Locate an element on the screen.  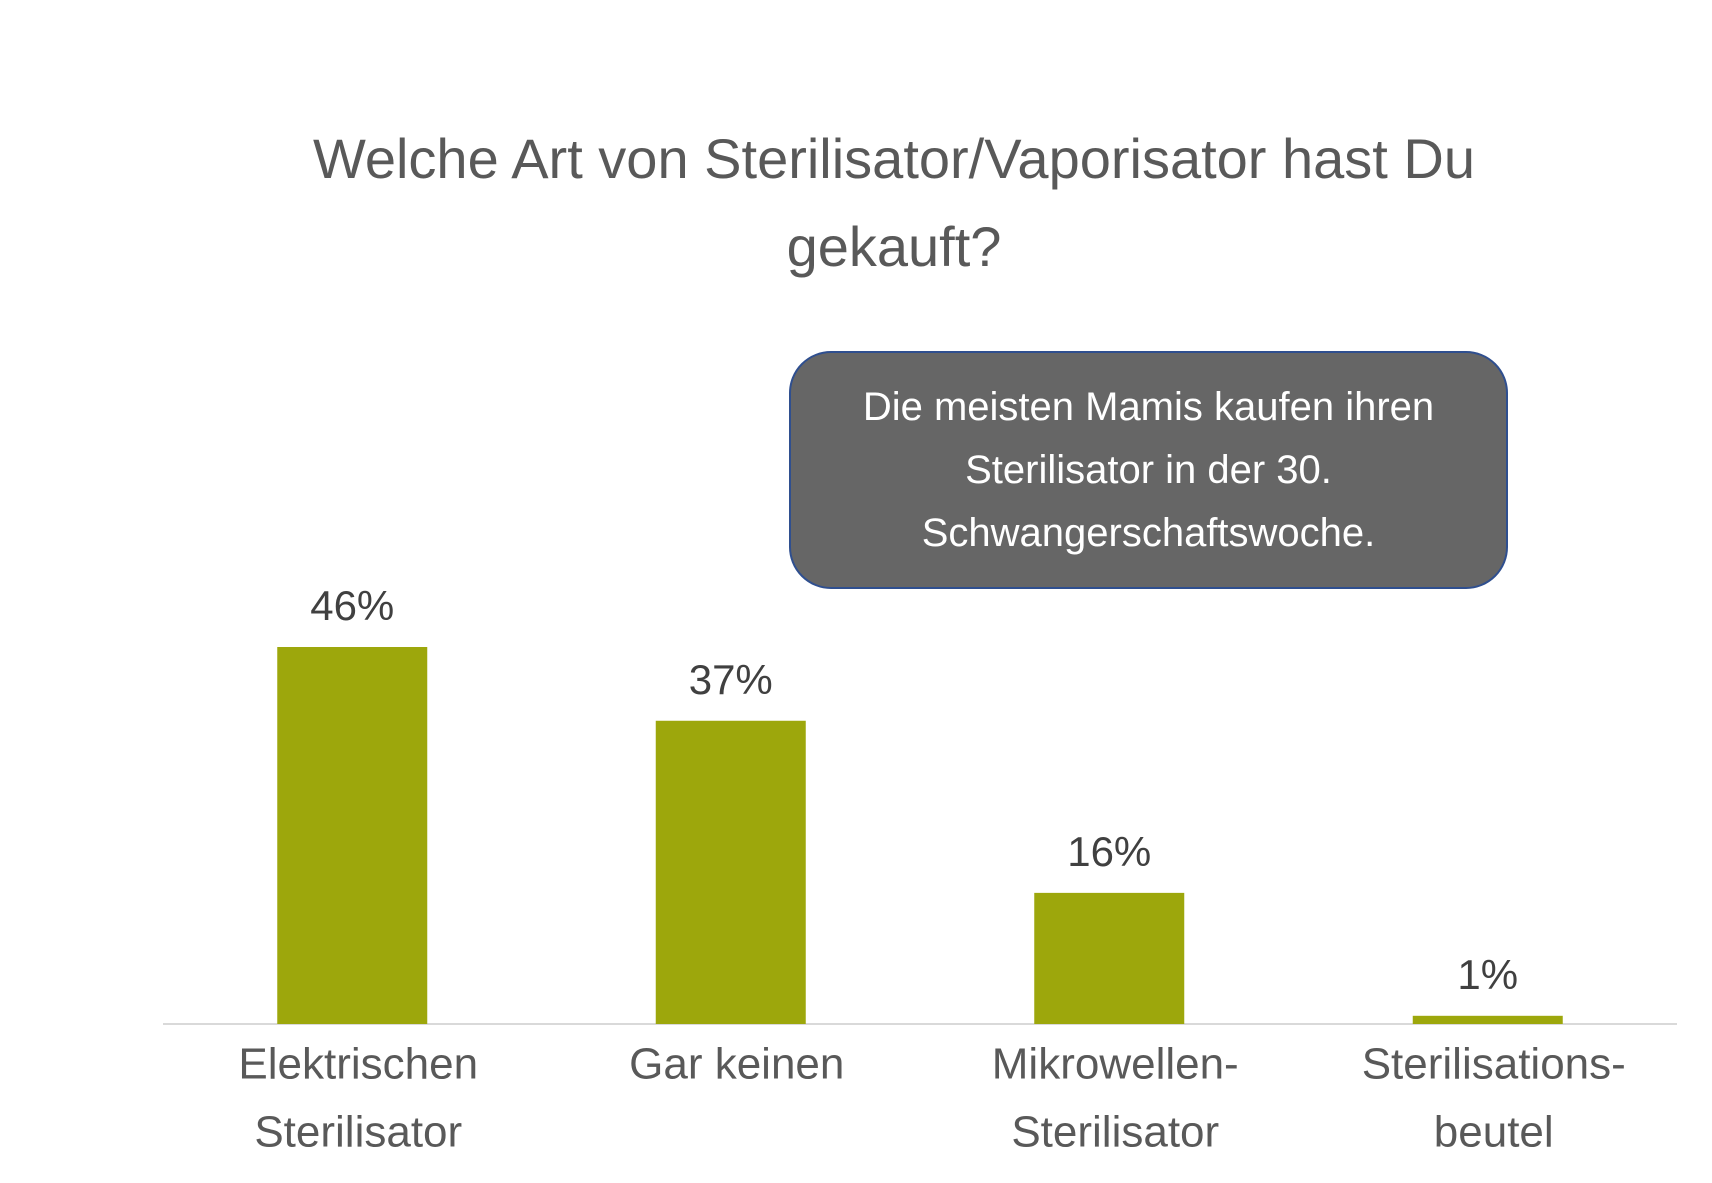
x-tick-label: Elektrischen is located at coordinates (358, 1064).